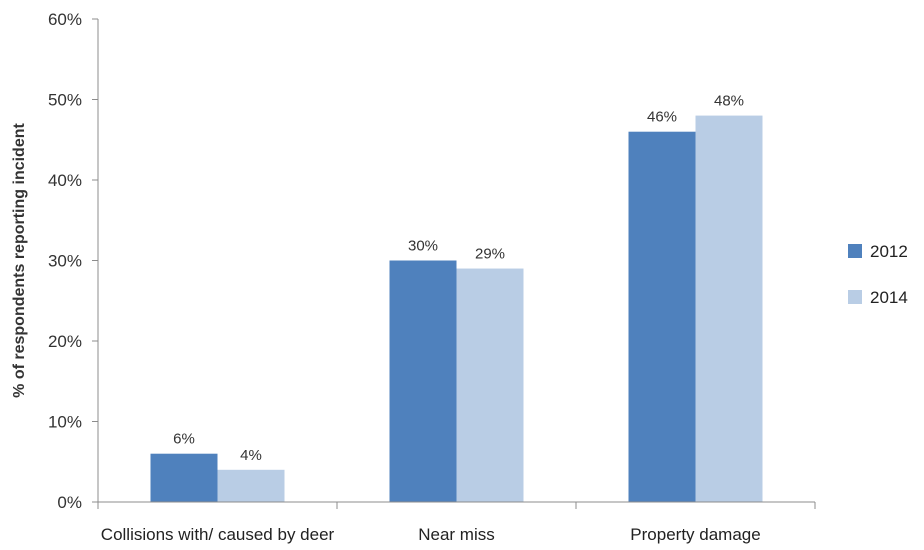 The height and width of the screenshot is (550, 924). Describe the element at coordinates (878, 274) in the screenshot. I see `legend: 2012 2014` at that location.